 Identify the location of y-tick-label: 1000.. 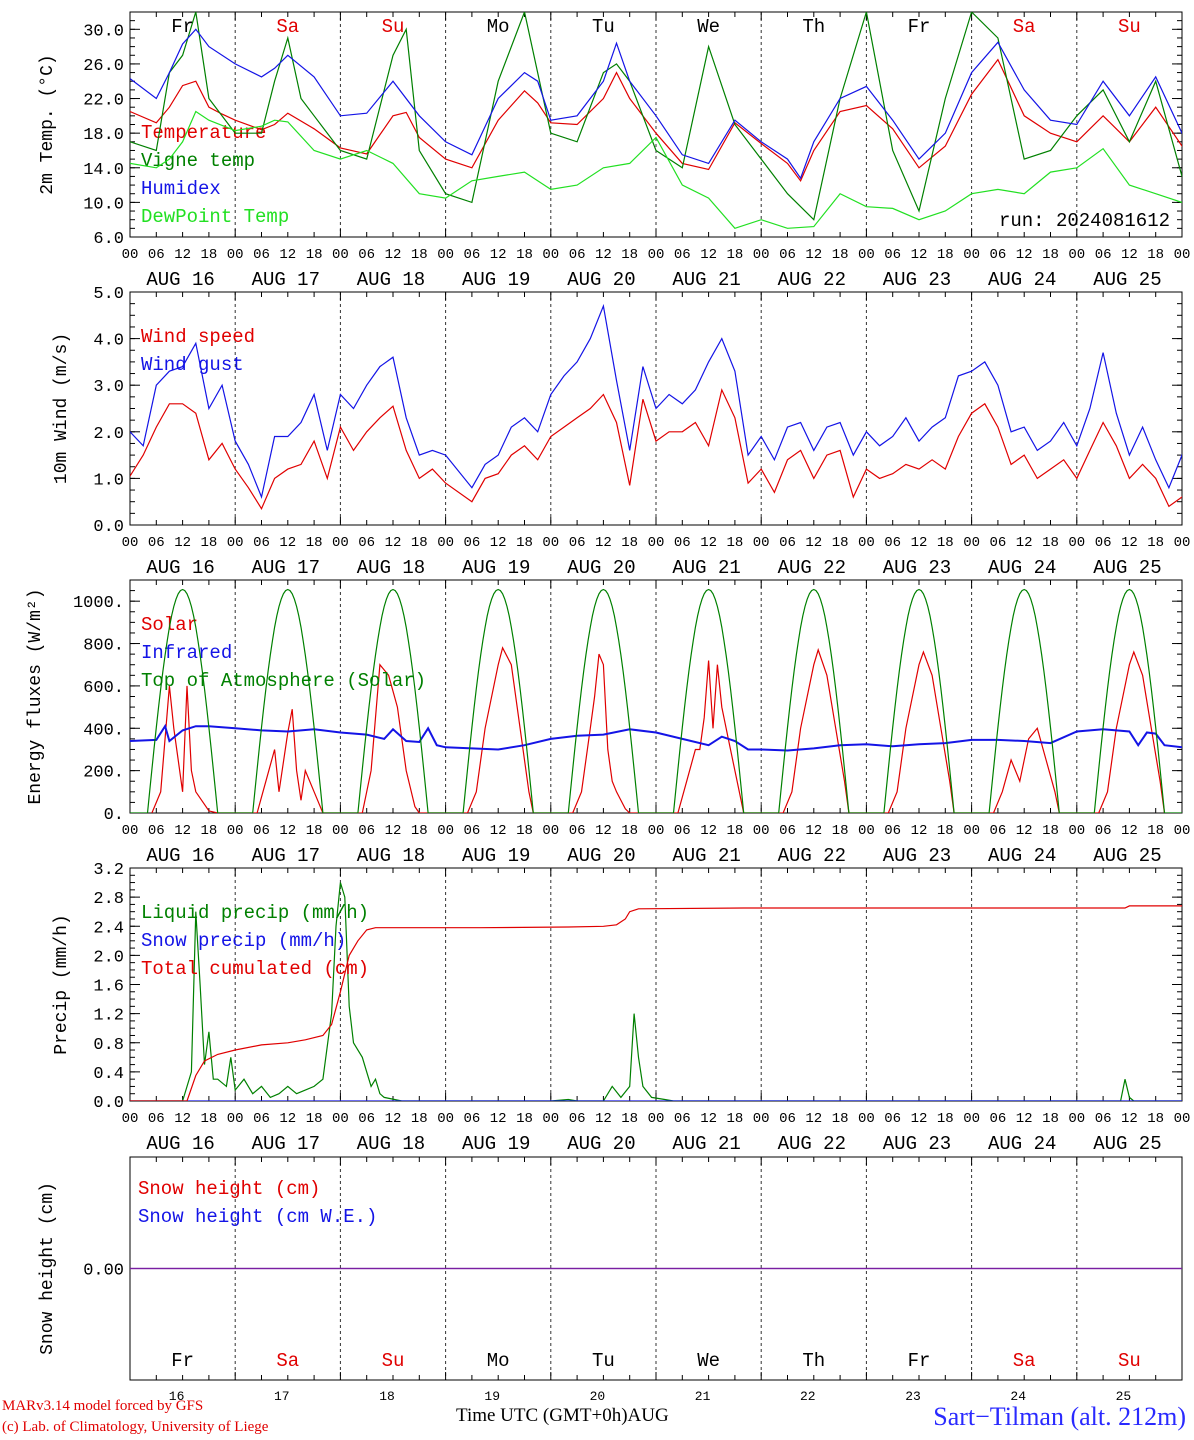
(98, 603).